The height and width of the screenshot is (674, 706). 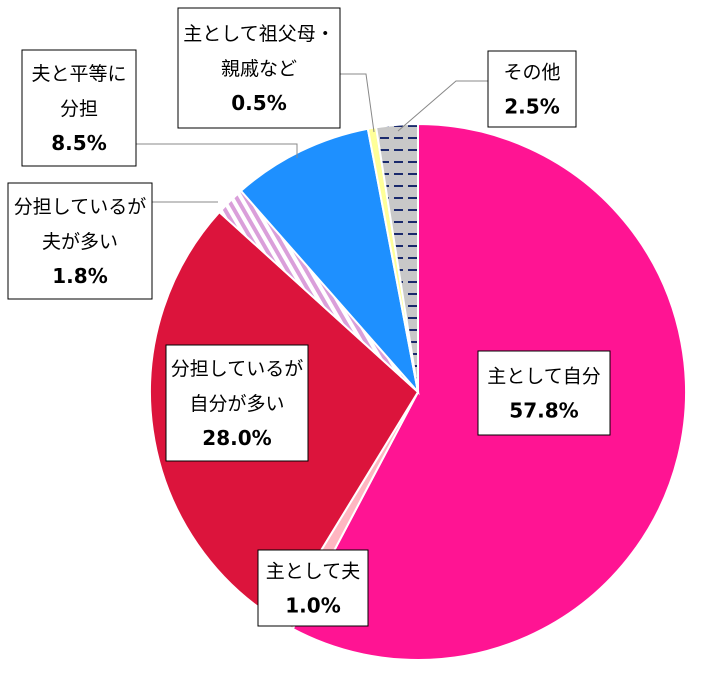 I want to click on slice-category-label: 主として夫, so click(x=313, y=572).